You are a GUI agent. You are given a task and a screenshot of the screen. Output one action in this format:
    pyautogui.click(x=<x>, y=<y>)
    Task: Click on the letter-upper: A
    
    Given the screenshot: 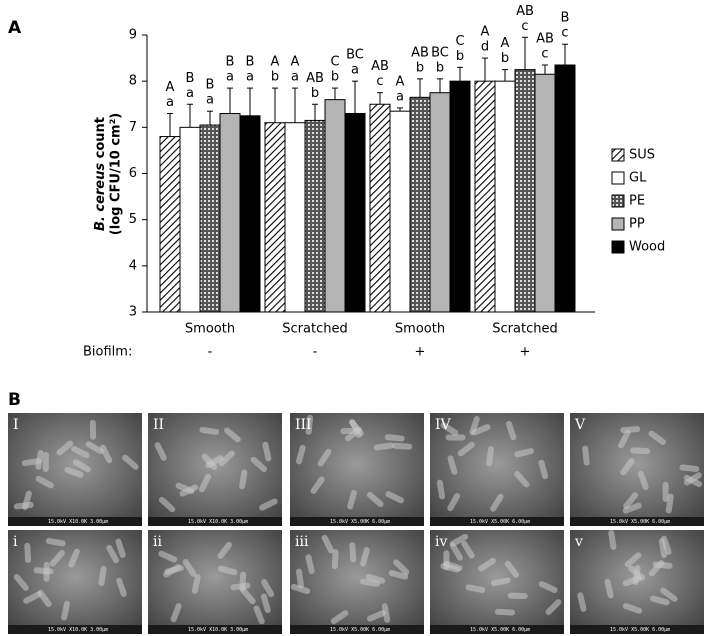 What is the action you would take?
    pyautogui.click(x=275, y=62)
    